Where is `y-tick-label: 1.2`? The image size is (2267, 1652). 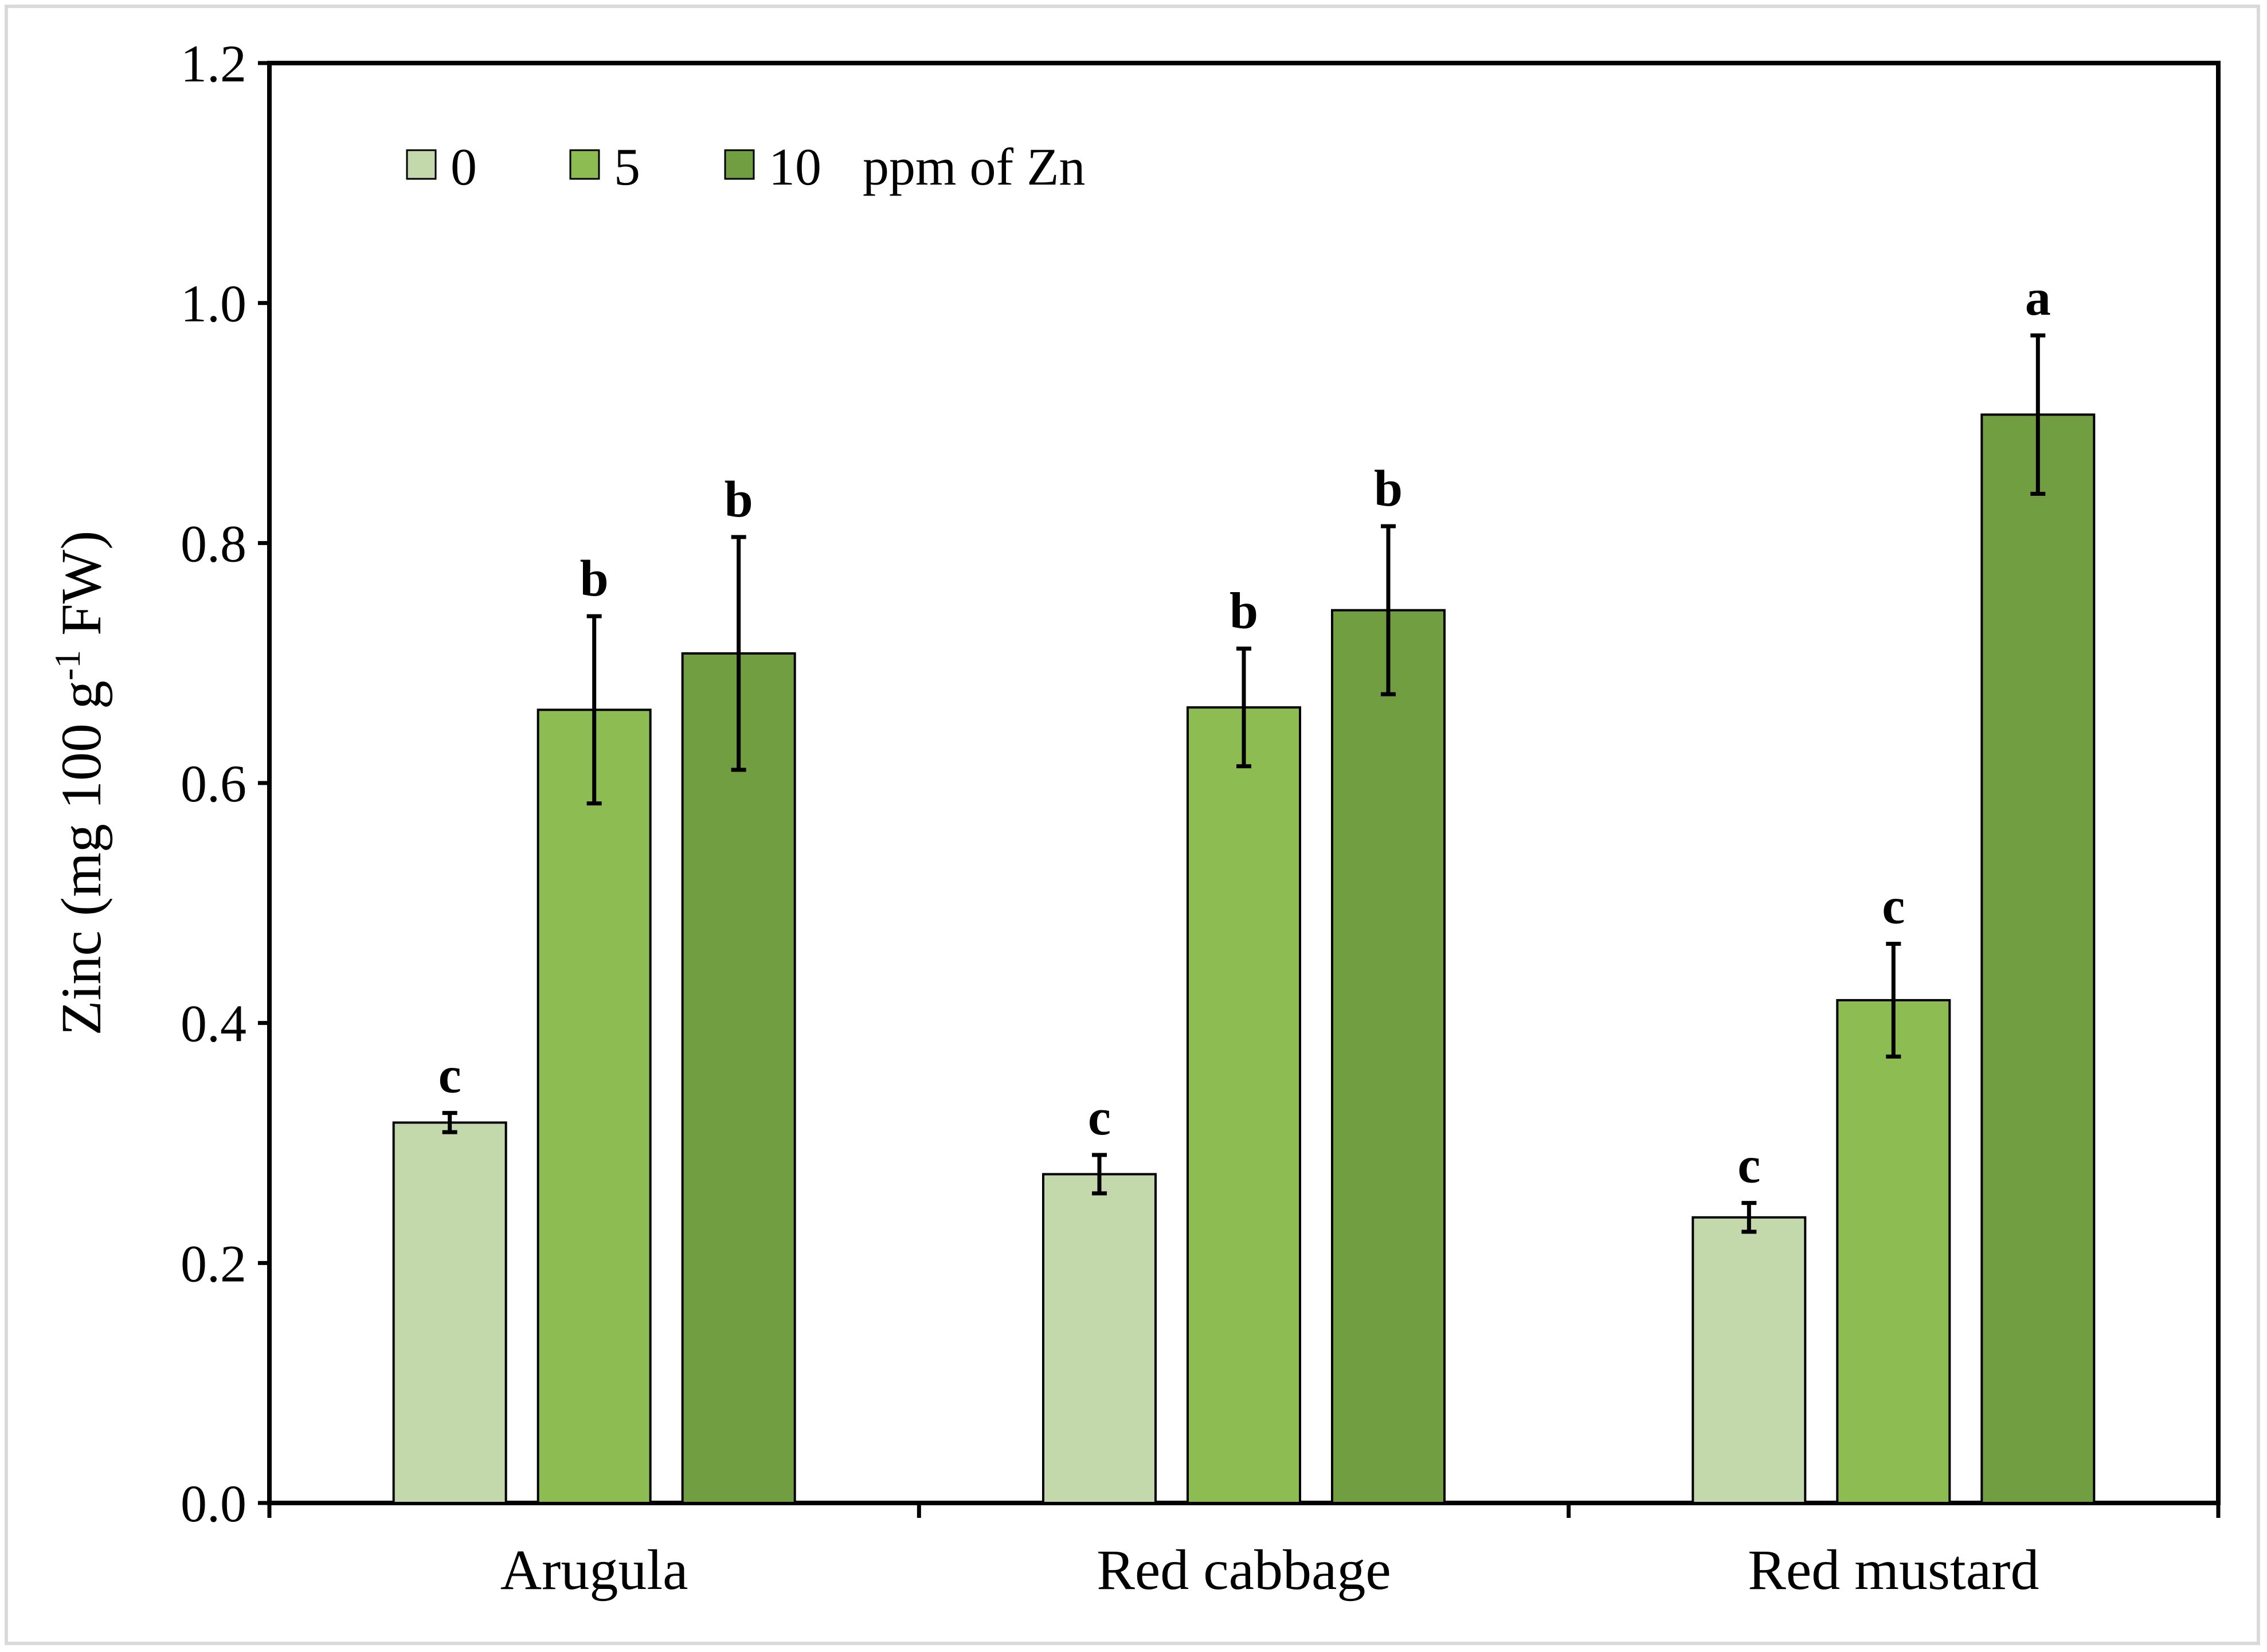
y-tick-label: 1.2 is located at coordinates (214, 64).